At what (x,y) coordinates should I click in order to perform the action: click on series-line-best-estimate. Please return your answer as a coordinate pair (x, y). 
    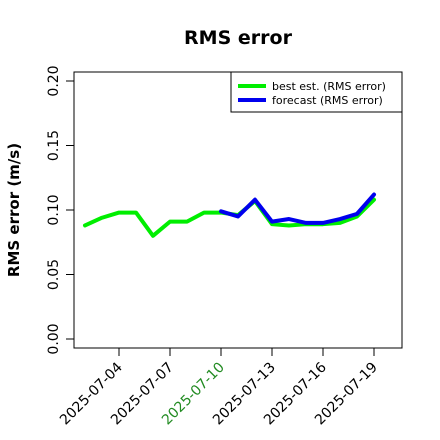
    Looking at the image, I should click on (229, 217).